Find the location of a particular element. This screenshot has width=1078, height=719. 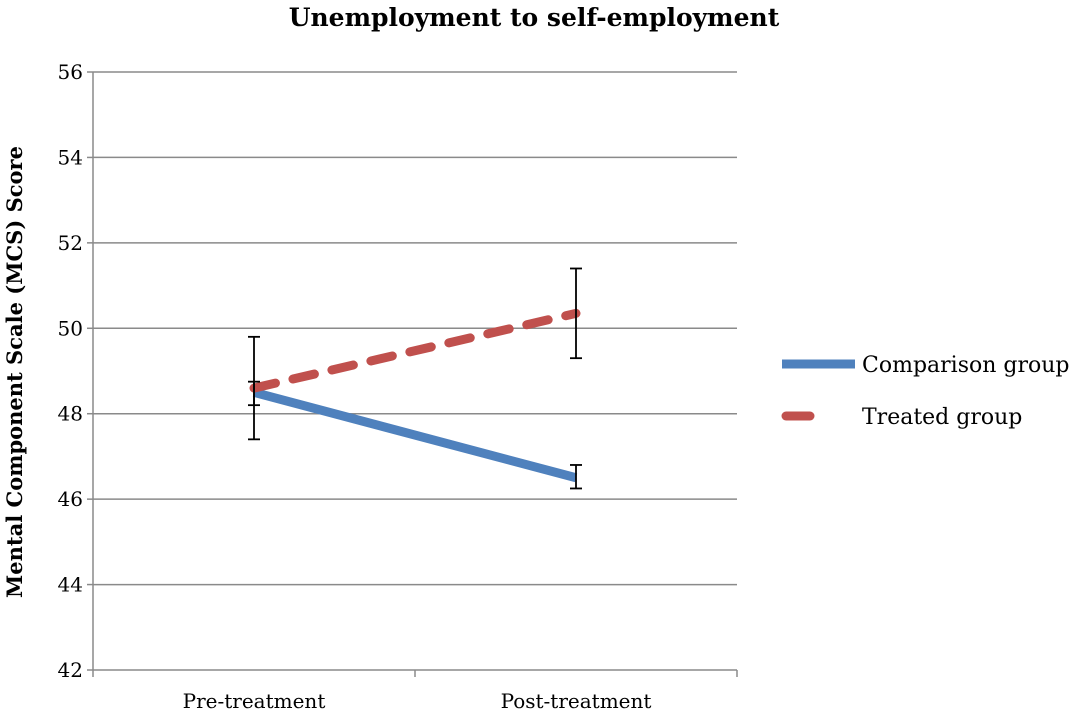

series-lines is located at coordinates (415, 395).